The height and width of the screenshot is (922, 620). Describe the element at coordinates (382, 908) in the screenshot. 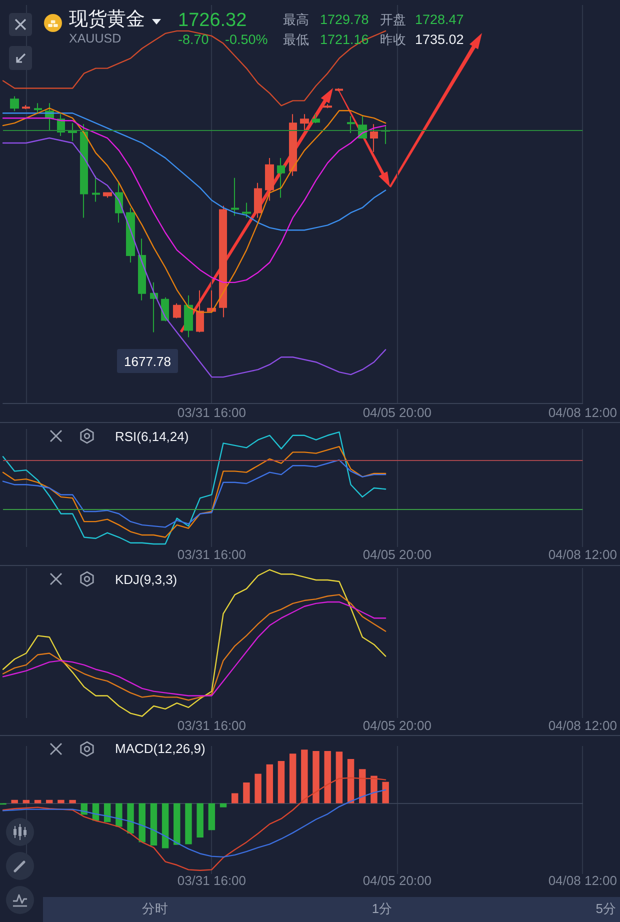

I see `text: 1分` at that location.